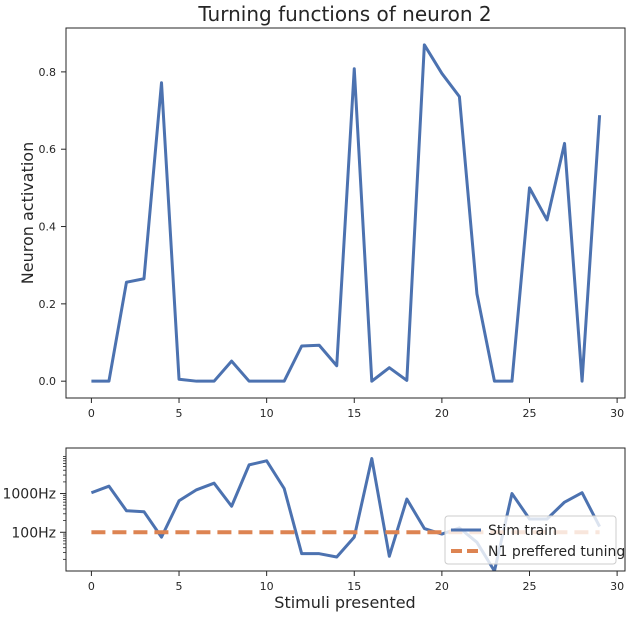 This screenshot has width=629, height=617. I want to click on top-y-tick-label: 0.4, so click(48, 227).